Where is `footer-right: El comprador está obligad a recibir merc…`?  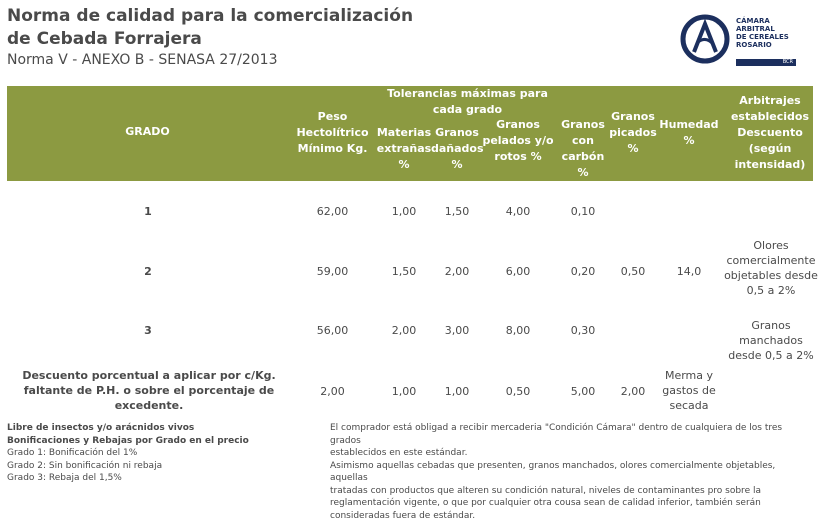
footer-right: El comprador está obligad a recibir merc… is located at coordinates (572, 472).